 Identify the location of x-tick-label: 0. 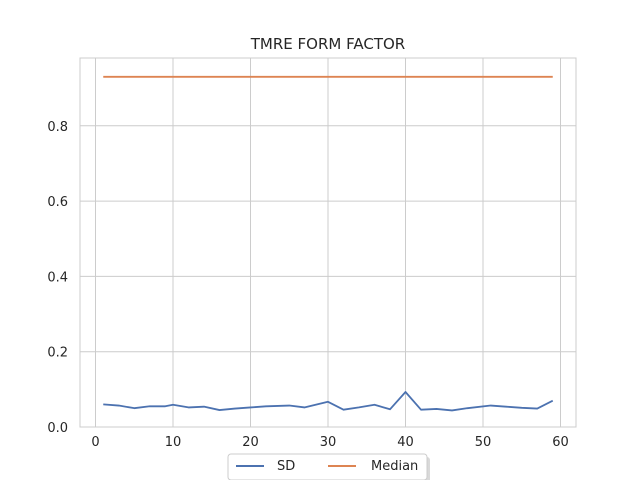
(95, 442).